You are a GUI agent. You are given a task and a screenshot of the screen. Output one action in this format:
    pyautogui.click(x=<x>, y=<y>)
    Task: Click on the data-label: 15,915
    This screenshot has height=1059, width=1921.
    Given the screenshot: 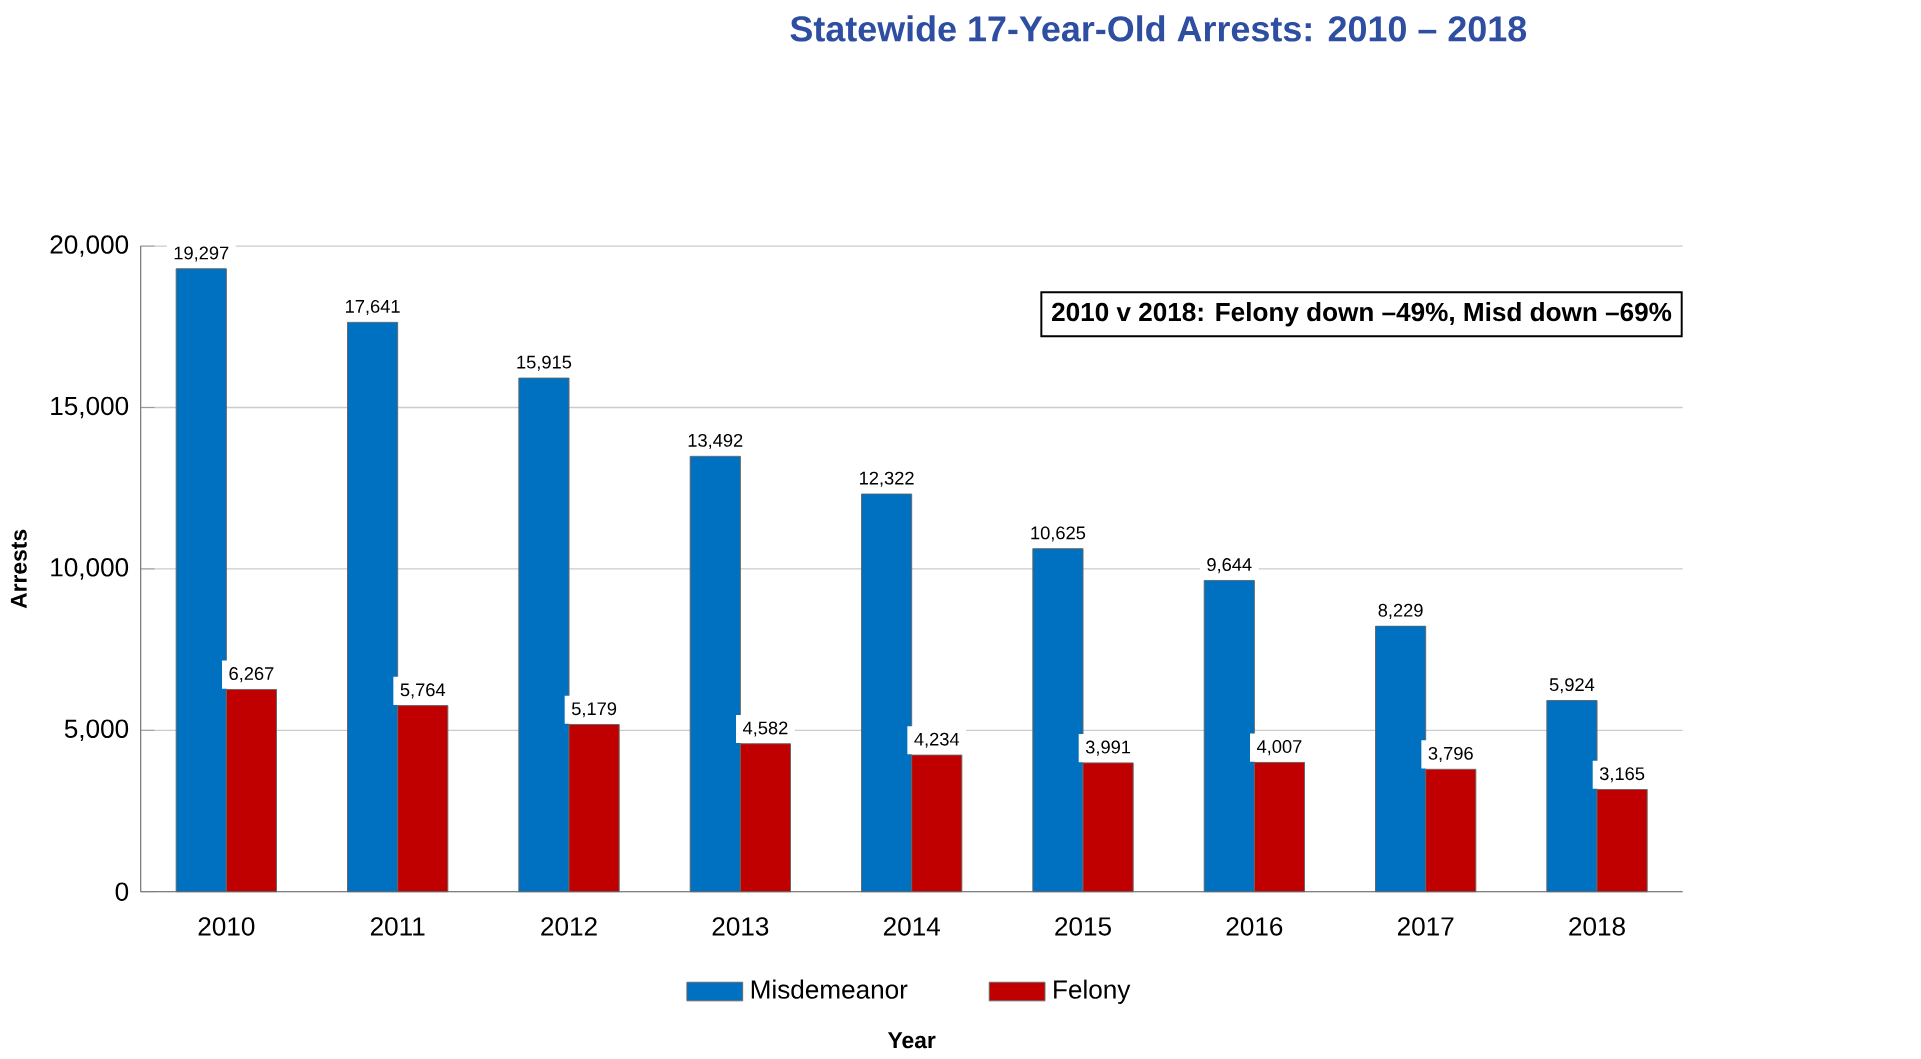 What is the action you would take?
    pyautogui.click(x=544, y=363)
    